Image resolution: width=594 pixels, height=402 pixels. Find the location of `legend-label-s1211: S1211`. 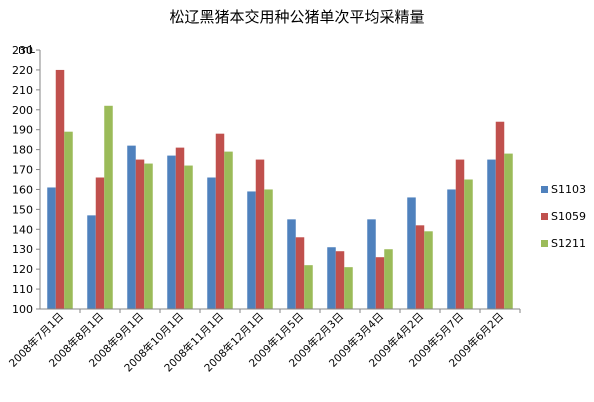

legend-label-s1211: S1211 is located at coordinates (568, 243).